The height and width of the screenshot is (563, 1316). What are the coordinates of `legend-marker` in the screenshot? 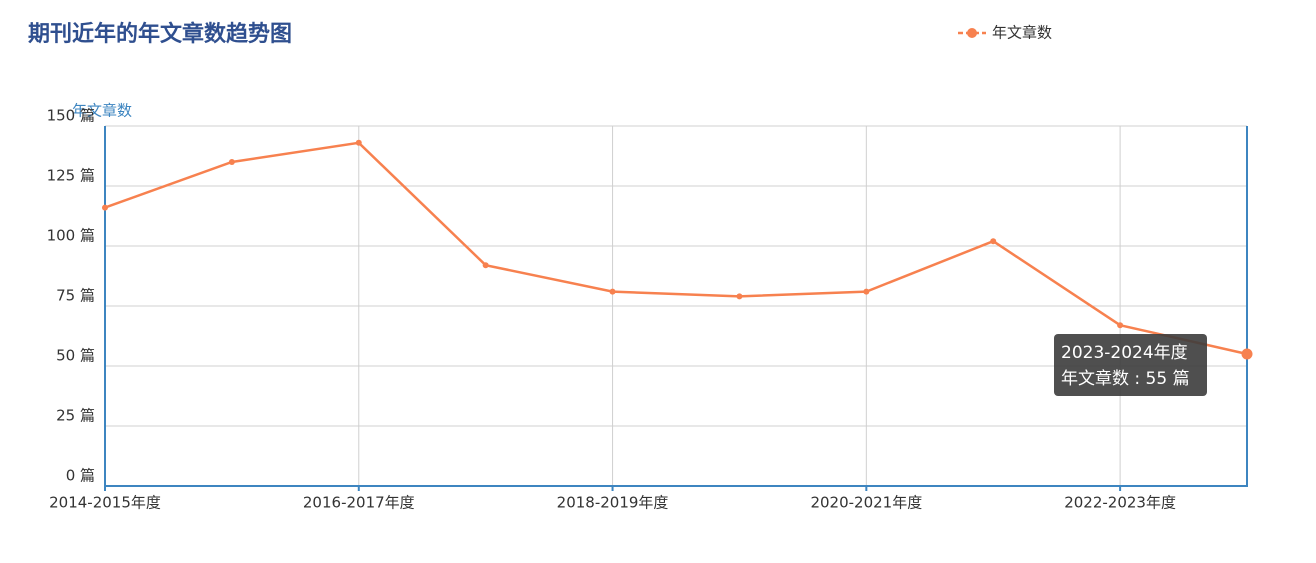 It's located at (972, 33).